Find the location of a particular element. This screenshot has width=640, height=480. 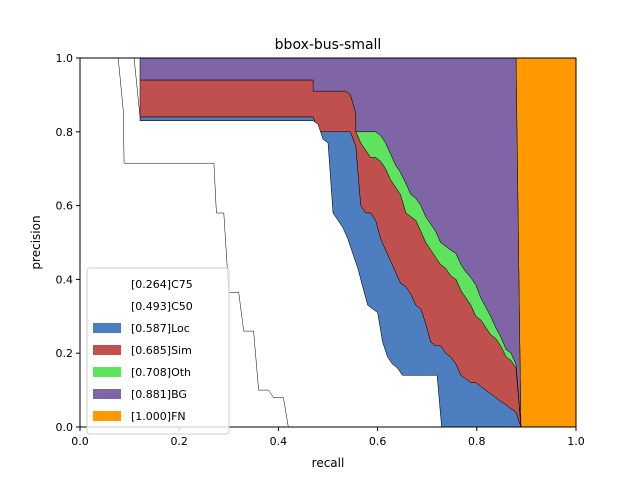

legend-swatch-c50 is located at coordinates (107, 306).